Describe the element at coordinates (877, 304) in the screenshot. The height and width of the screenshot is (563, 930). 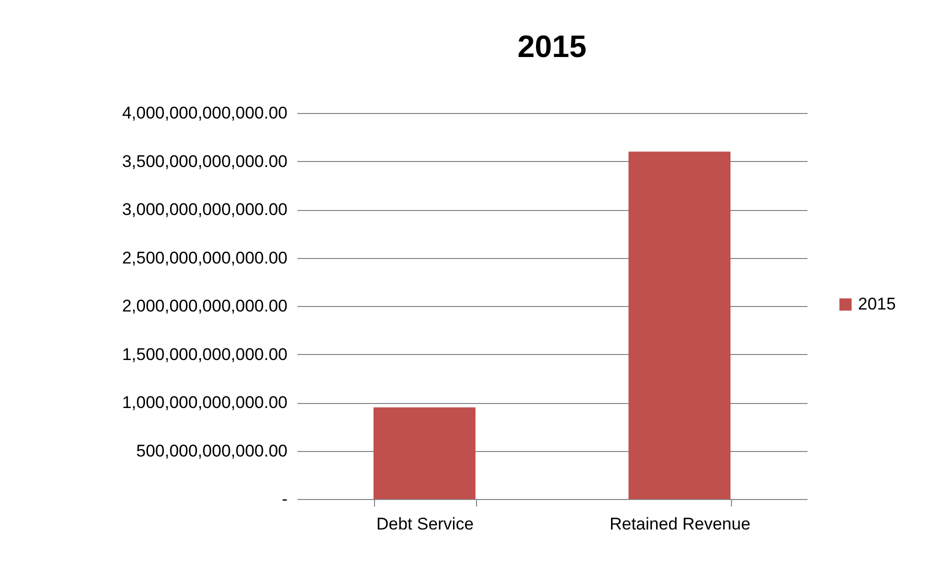
I see `legend-label: 2015` at that location.